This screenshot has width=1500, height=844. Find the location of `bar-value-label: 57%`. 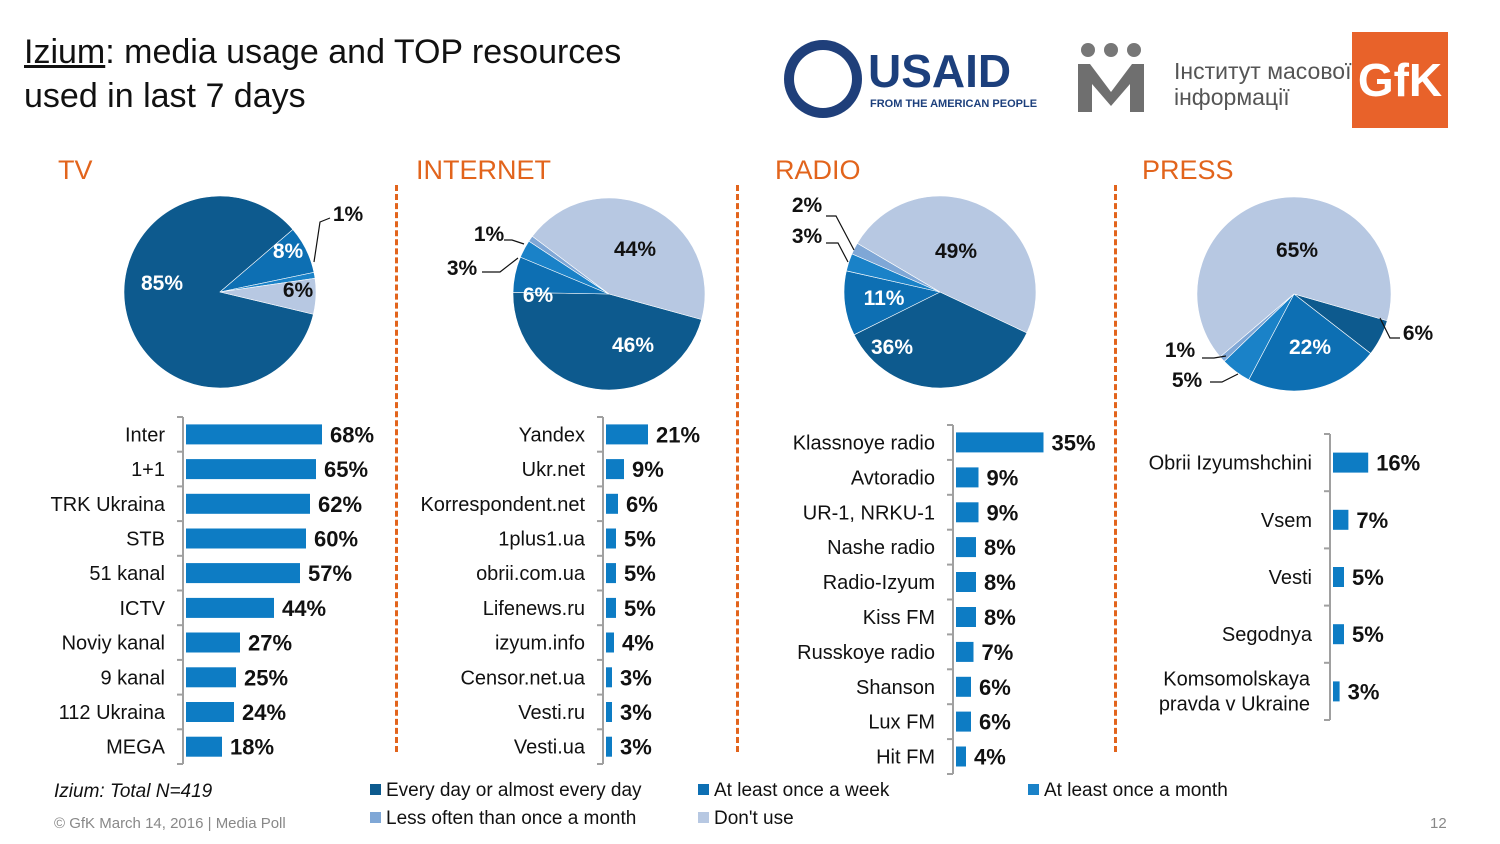

bar-value-label: 57% is located at coordinates (330, 573).